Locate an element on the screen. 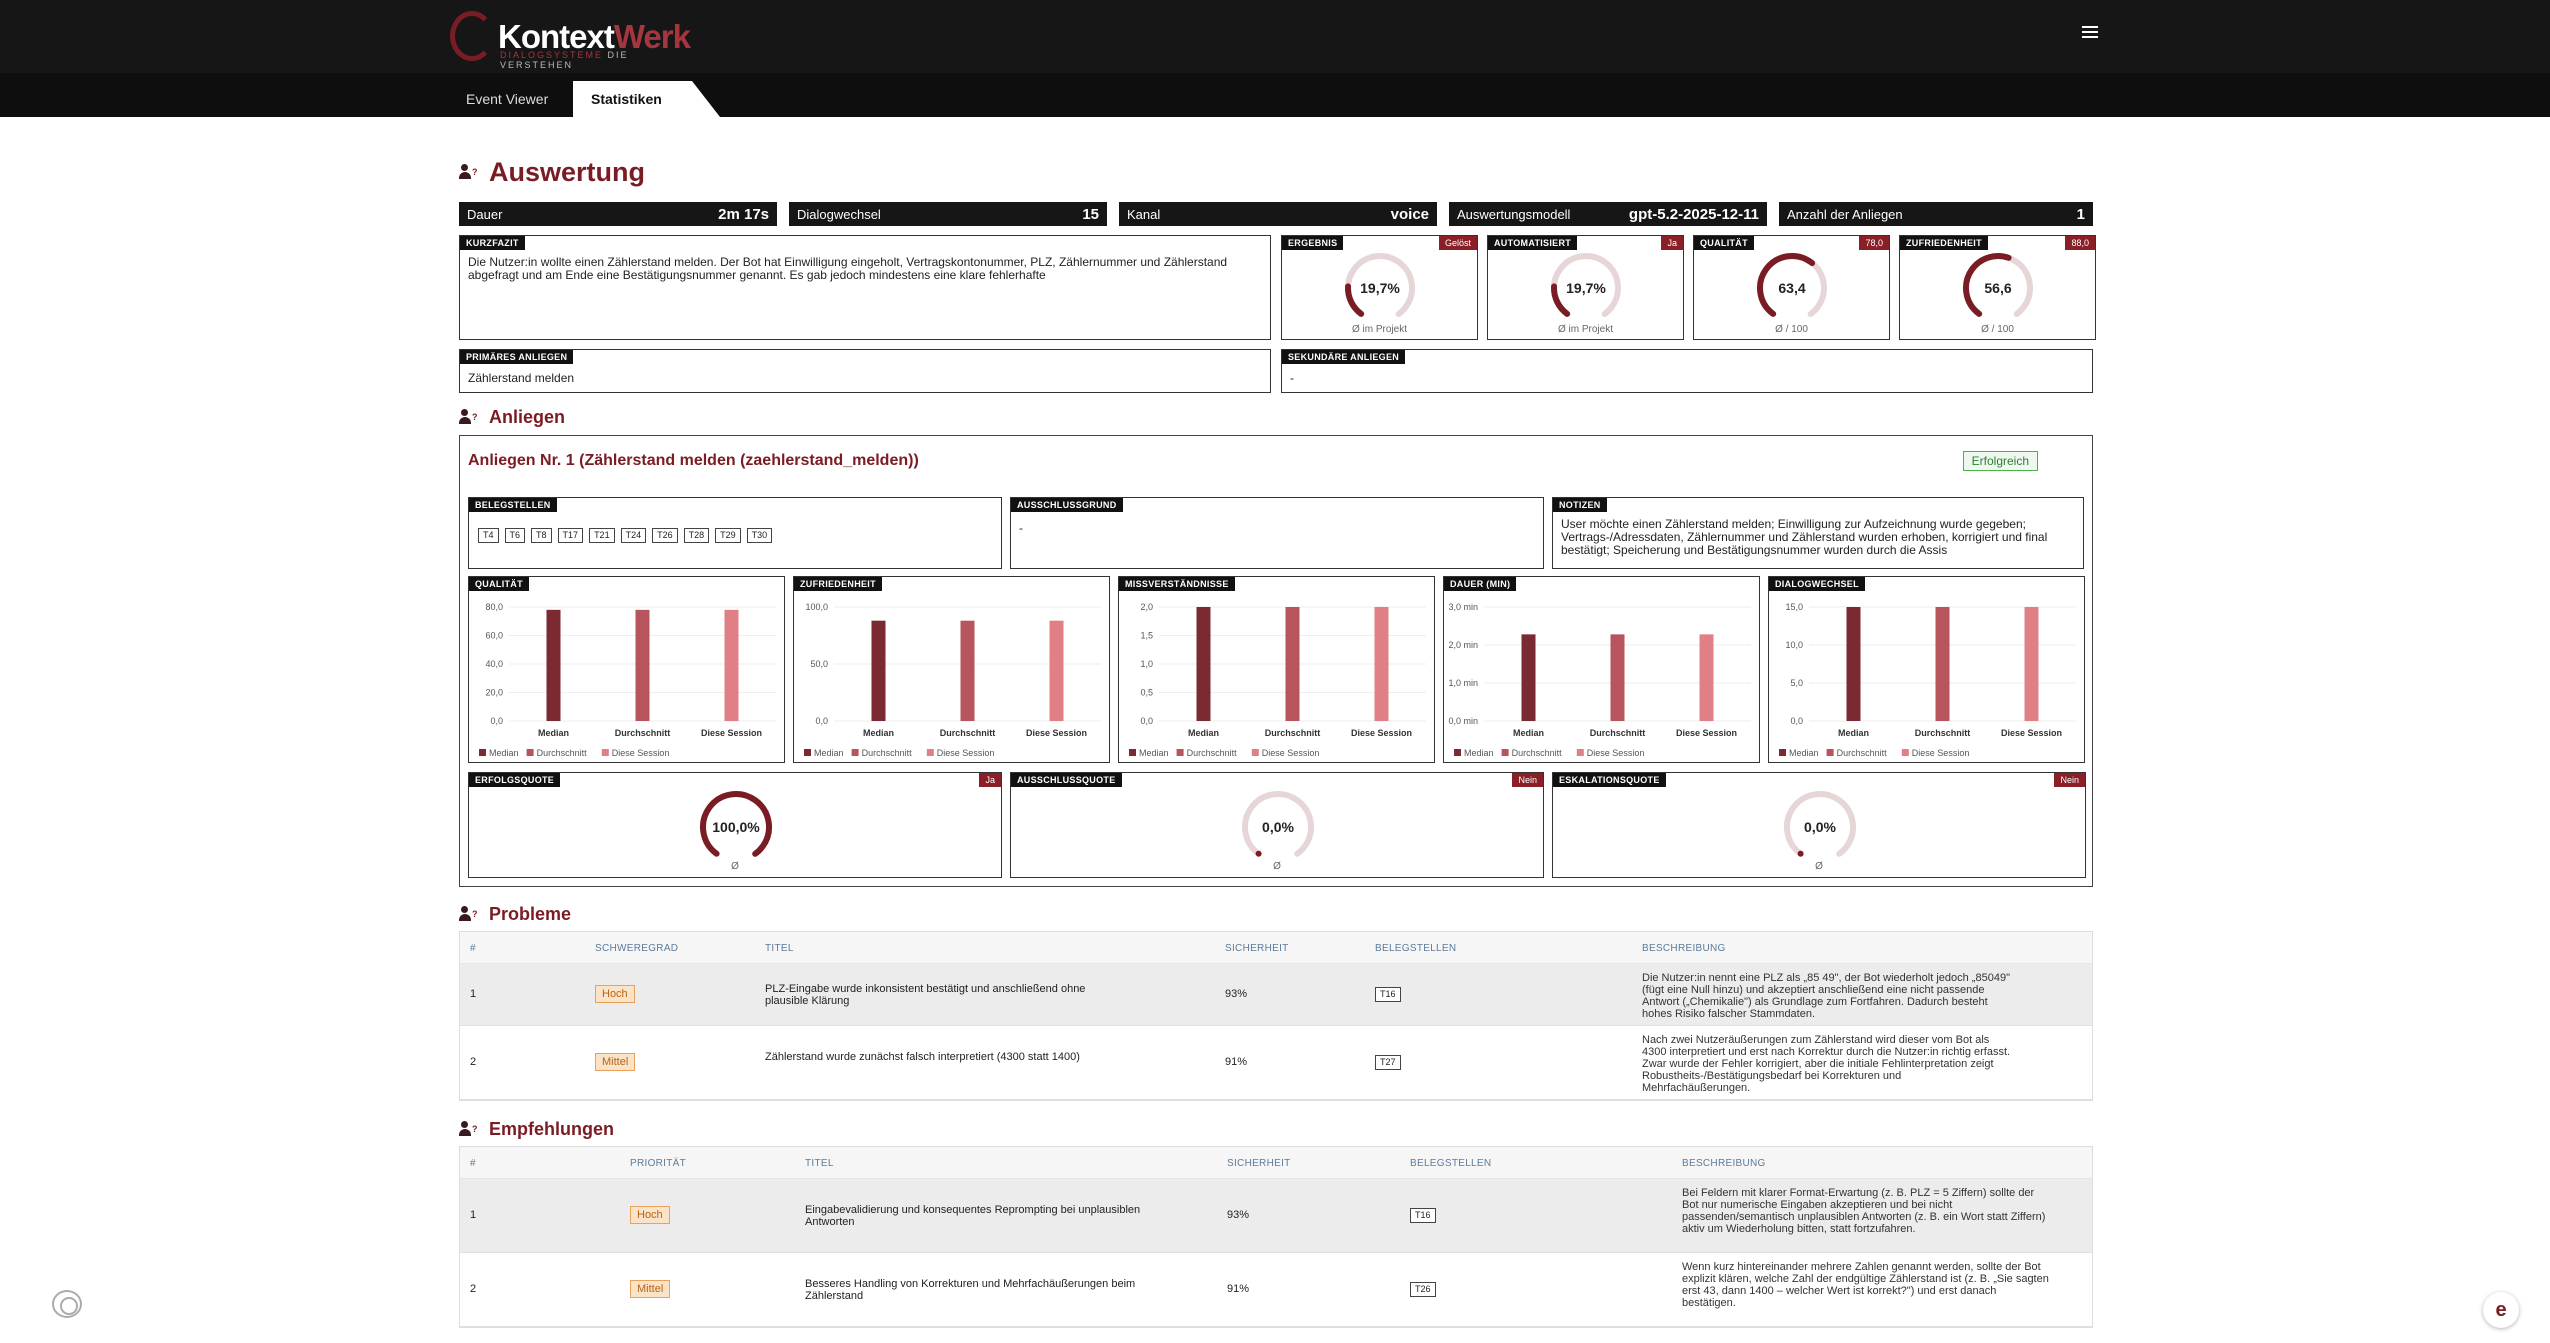  primary-anliegen-label: PRIMÄRES ANLIEGEN is located at coordinates (517, 357).